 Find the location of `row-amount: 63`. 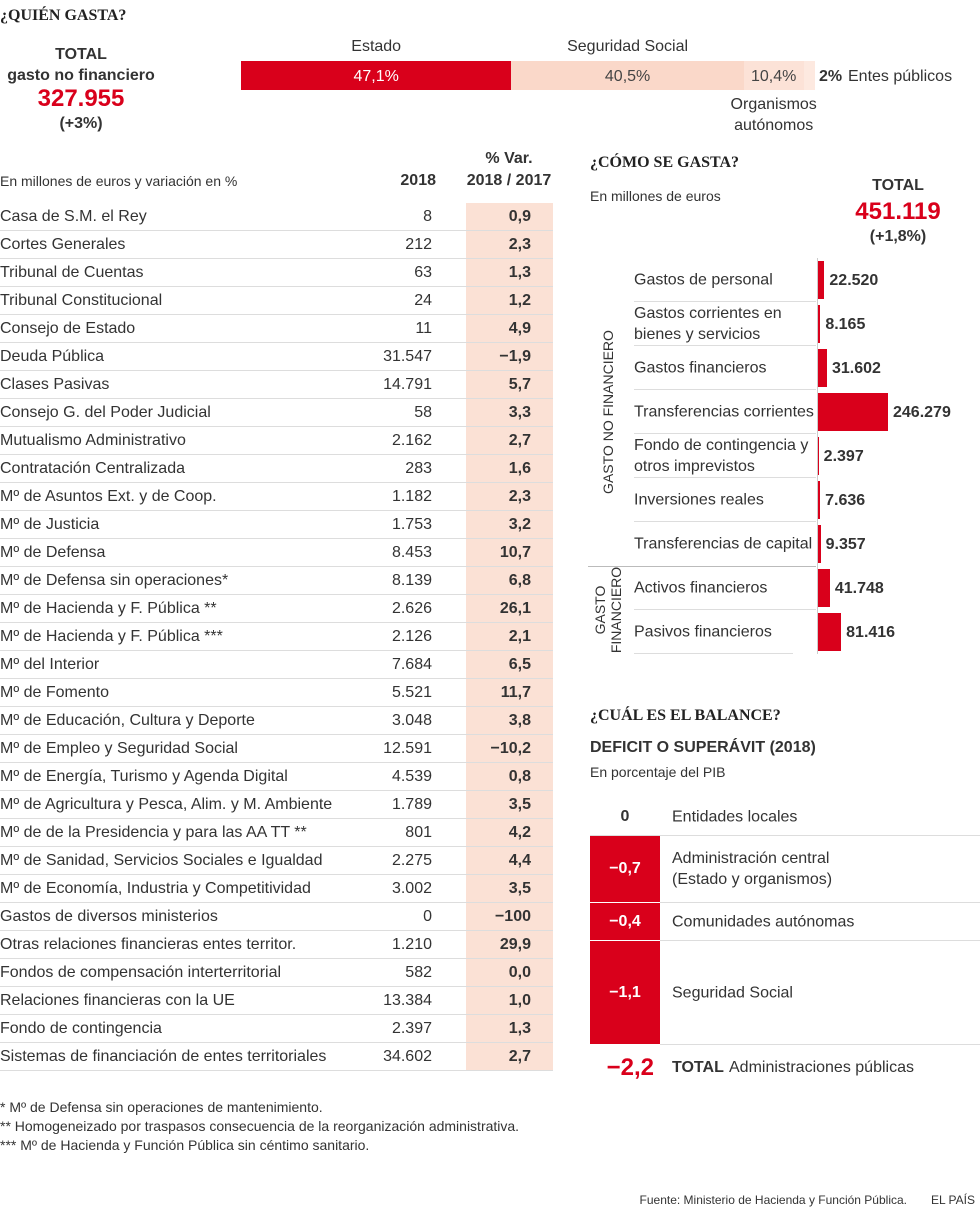

row-amount: 63 is located at coordinates (423, 272).